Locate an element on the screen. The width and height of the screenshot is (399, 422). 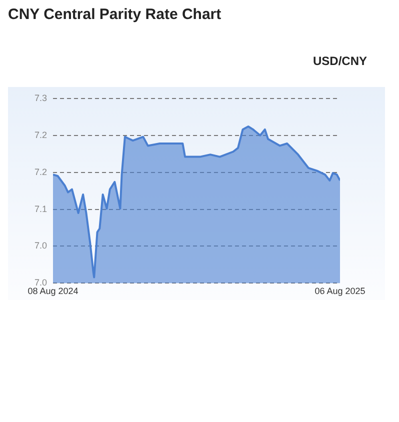
x-tick-label: 08 Aug 2024 is located at coordinates (53, 291).